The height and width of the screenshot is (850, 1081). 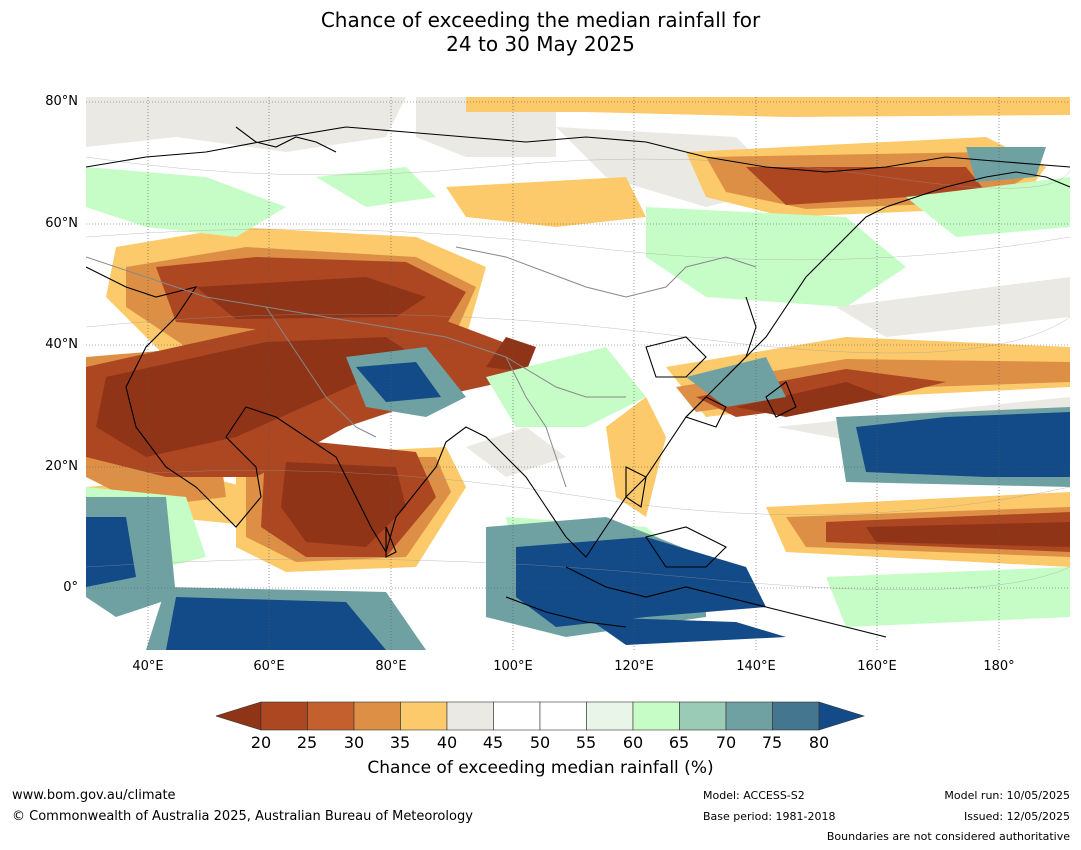 What do you see at coordinates (754, 795) in the screenshot?
I see `model-name: Model: ACCESS-S2` at bounding box center [754, 795].